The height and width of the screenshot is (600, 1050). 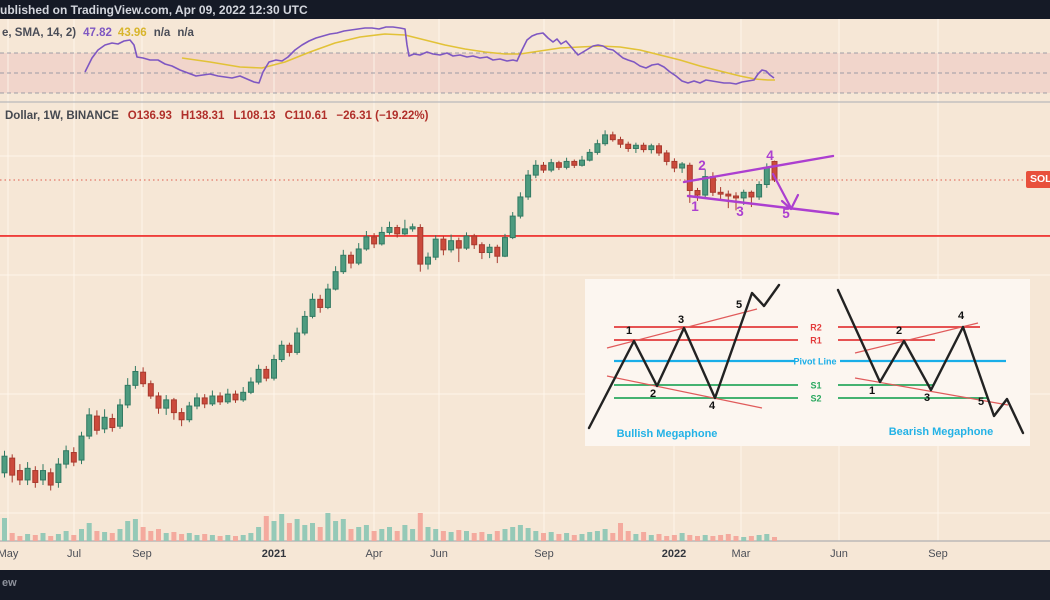 I want to click on rsi-value-sma: 43.96, so click(x=132, y=33).